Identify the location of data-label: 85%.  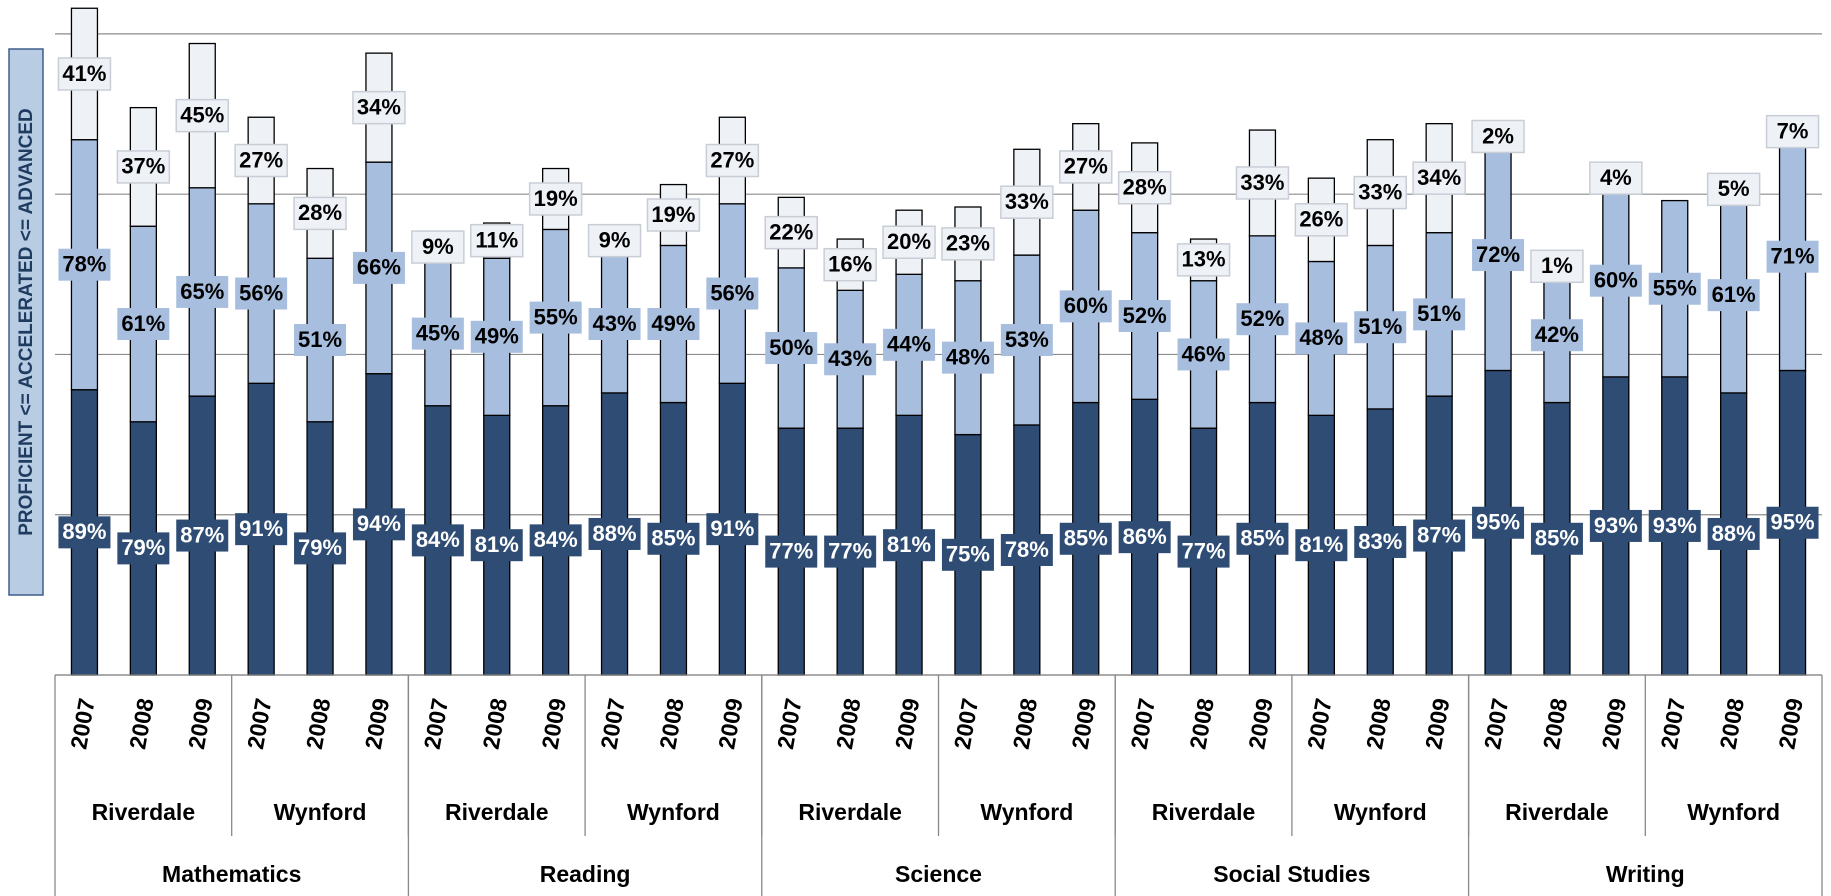
(1557, 538).